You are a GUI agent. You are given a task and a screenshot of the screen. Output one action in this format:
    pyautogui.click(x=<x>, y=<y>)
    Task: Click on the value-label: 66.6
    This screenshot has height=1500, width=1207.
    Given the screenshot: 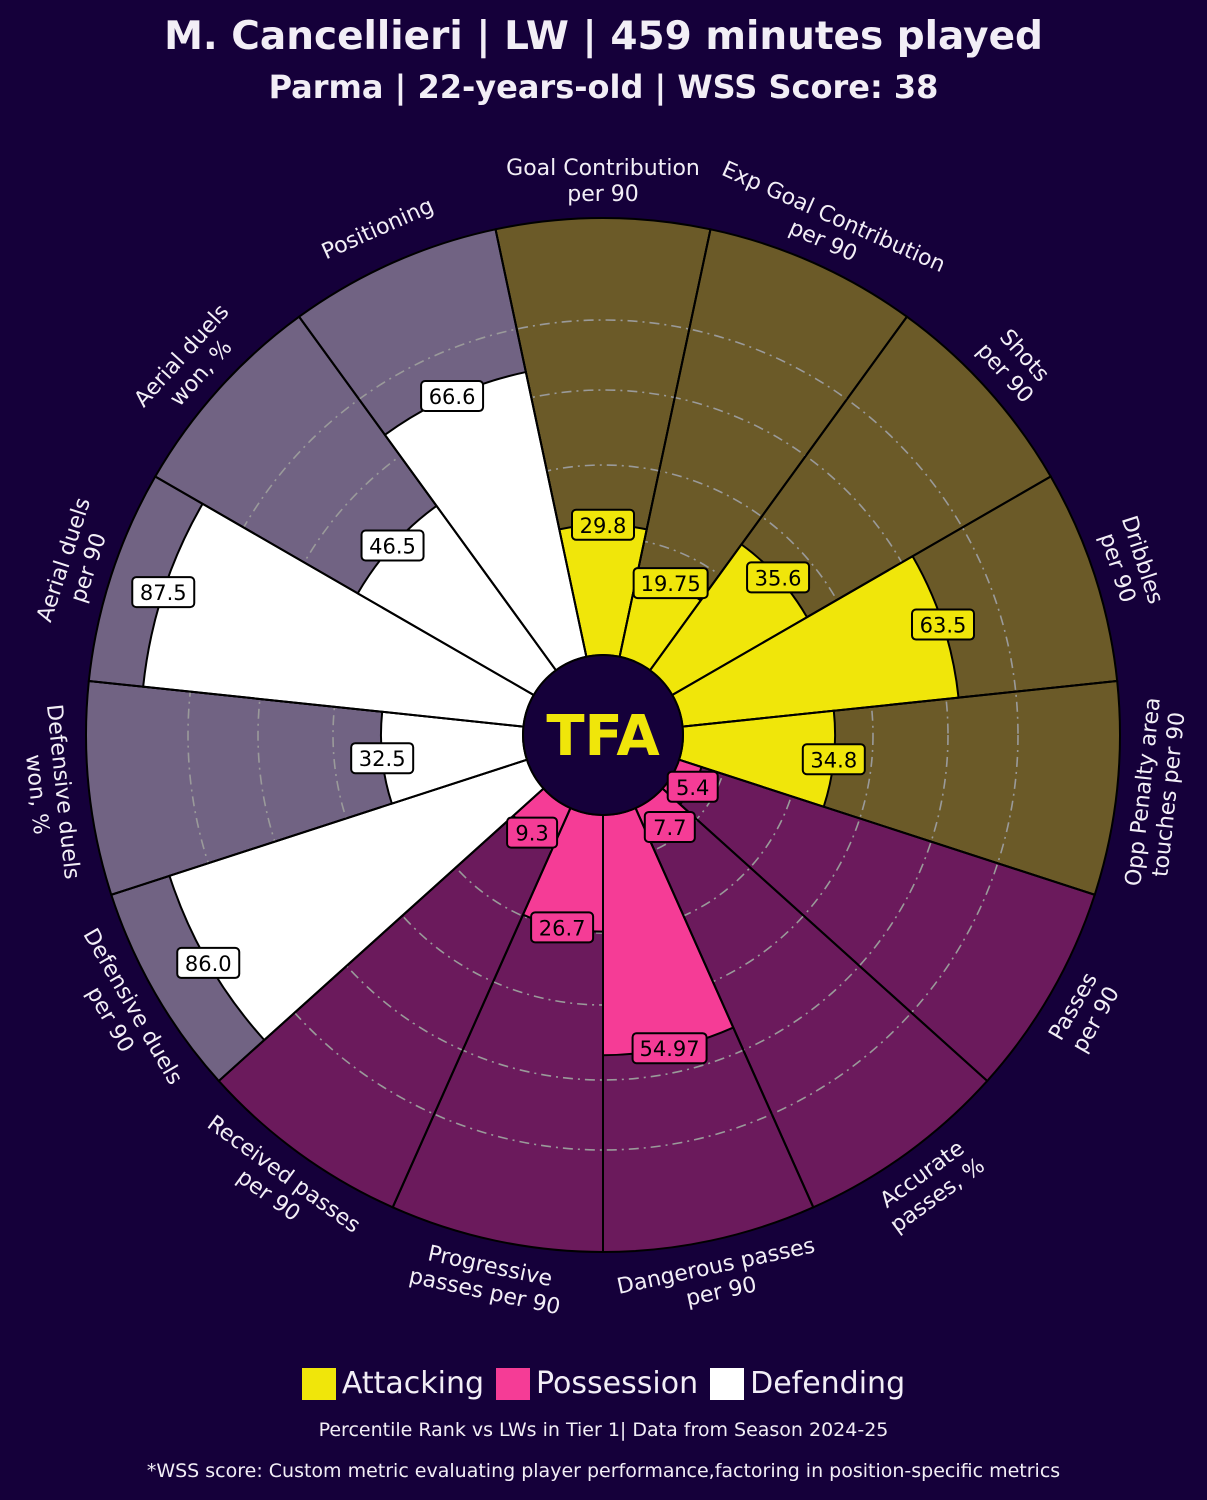 What is the action you would take?
    pyautogui.click(x=452, y=397)
    